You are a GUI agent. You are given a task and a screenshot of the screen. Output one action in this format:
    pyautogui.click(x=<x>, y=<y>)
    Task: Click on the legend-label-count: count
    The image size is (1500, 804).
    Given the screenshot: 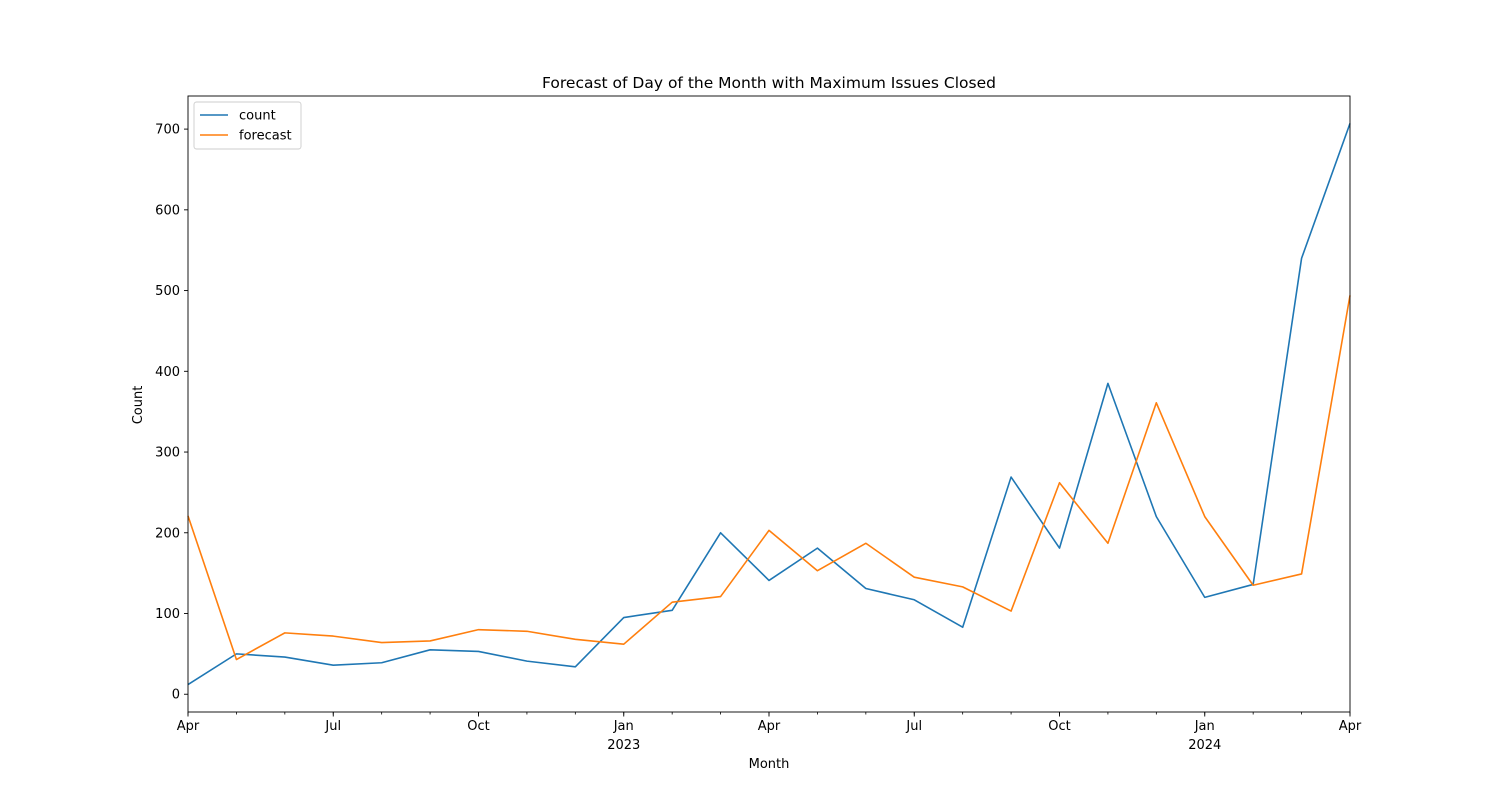 What is the action you would take?
    pyautogui.click(x=257, y=116)
    